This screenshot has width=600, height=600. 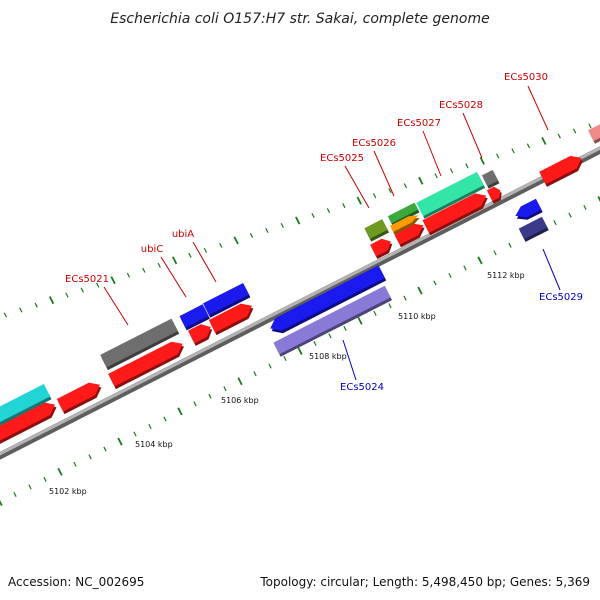 I want to click on orange-gene-arrow-body, so click(x=404, y=223).